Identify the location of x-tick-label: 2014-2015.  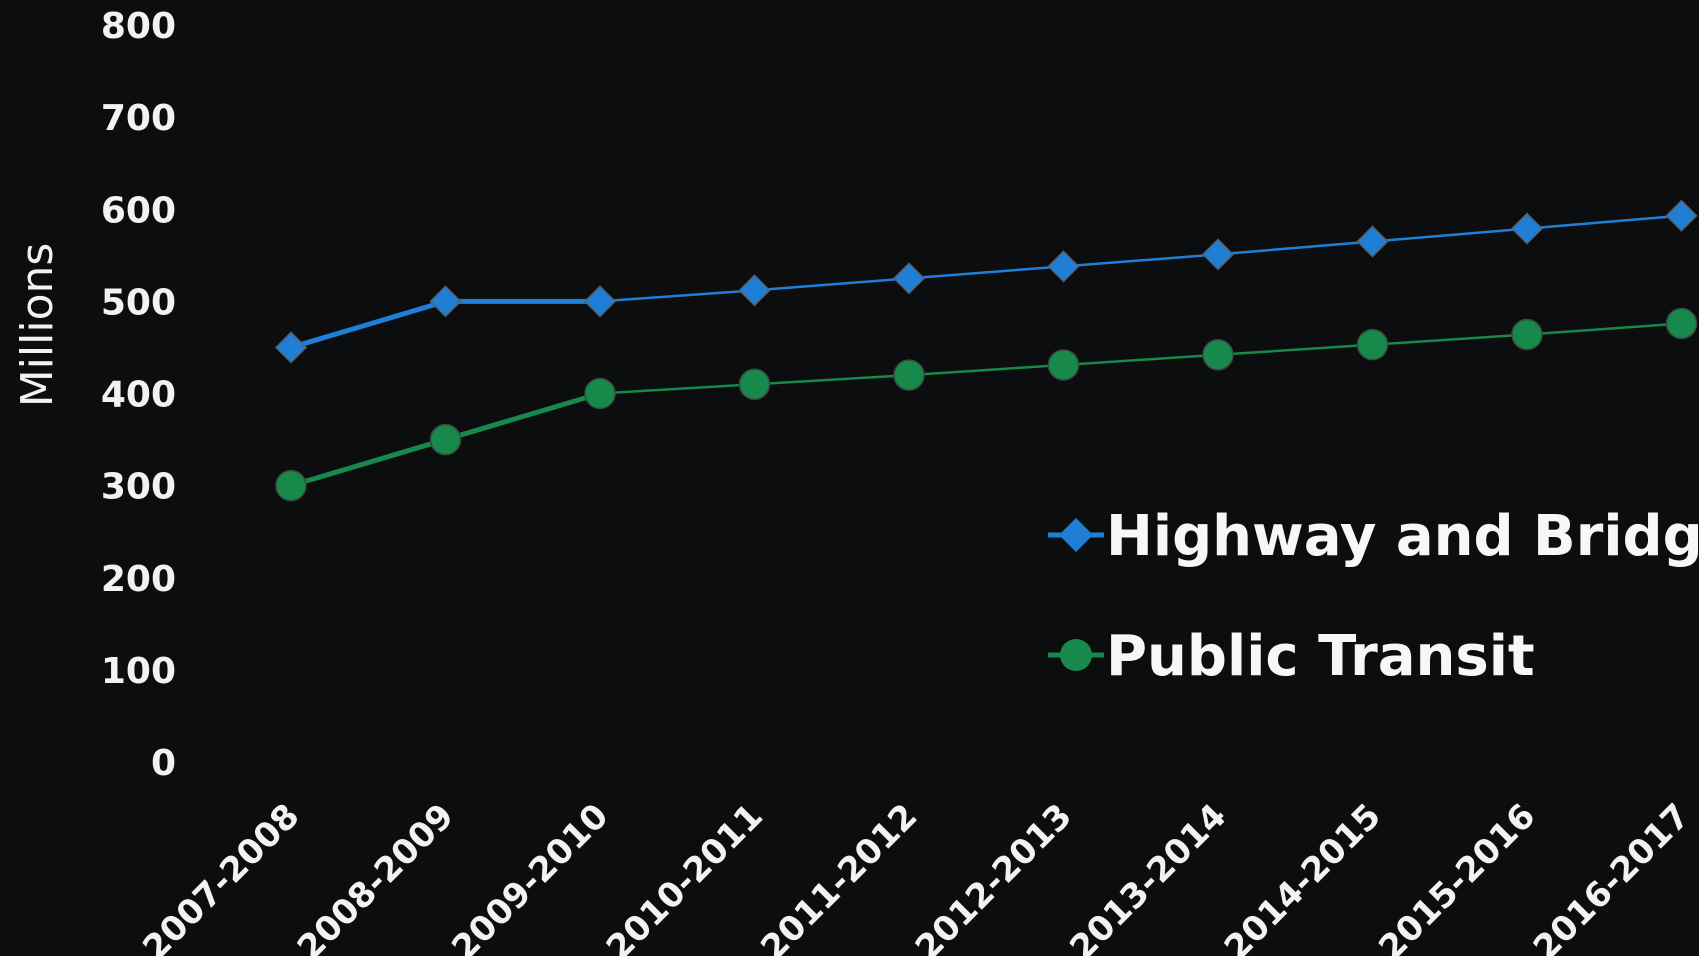
(1303, 876).